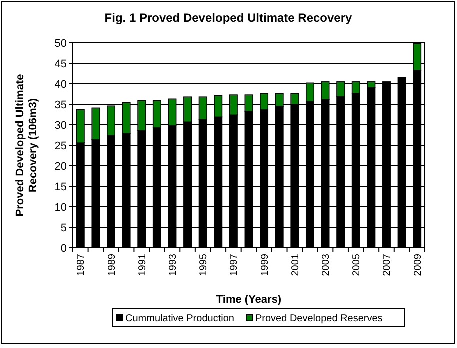 This screenshot has width=457, height=348. Describe the element at coordinates (142, 265) in the screenshot. I see `x-tick-label: 1991` at that location.